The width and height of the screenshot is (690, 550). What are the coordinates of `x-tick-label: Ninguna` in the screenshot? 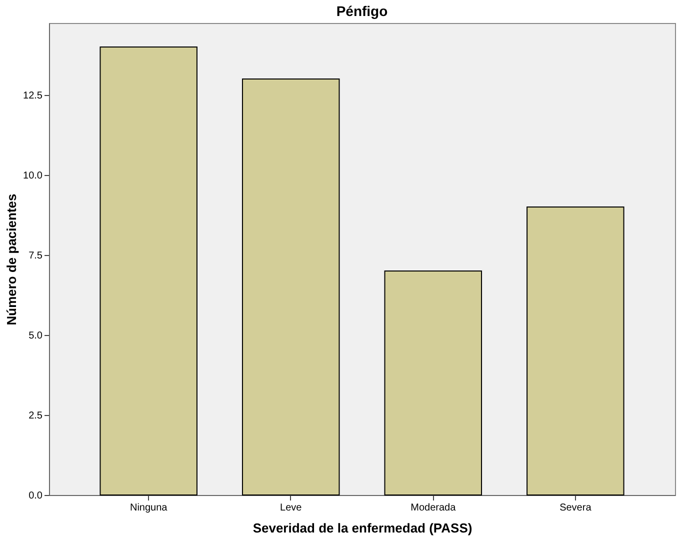 It's located at (149, 508).